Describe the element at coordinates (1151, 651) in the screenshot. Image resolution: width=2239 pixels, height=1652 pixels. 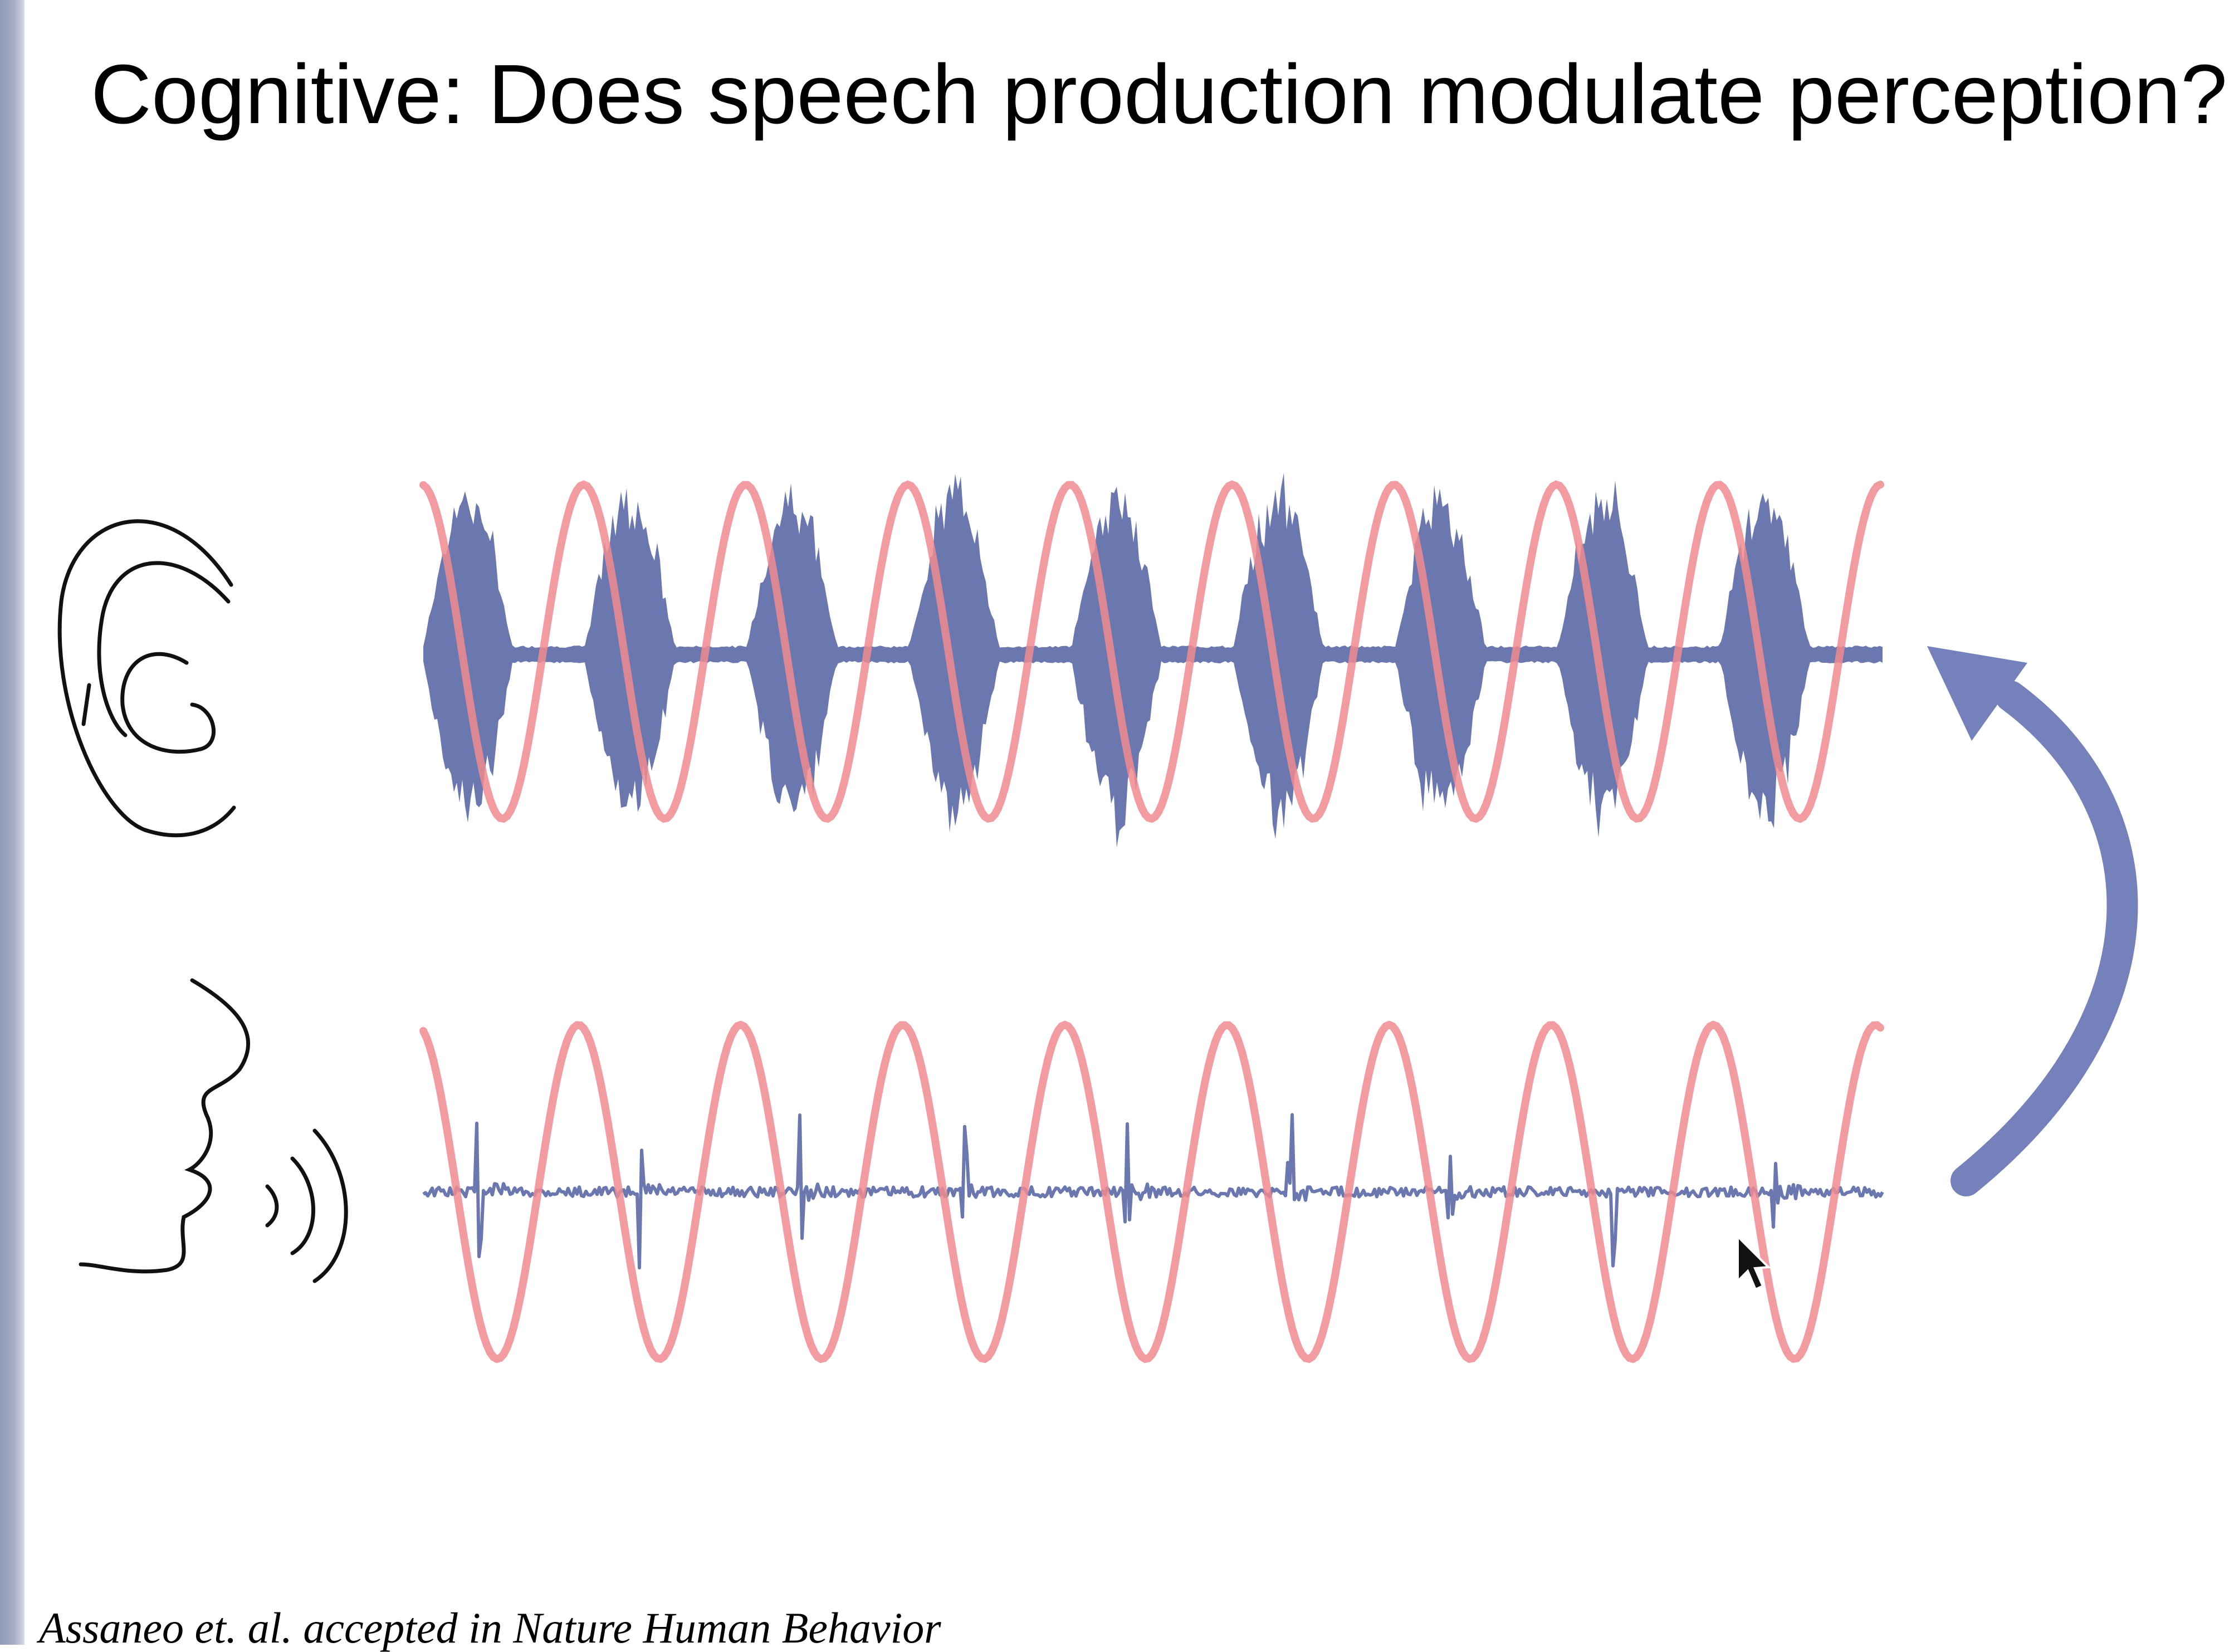
I see `heard-speech-oscillation` at that location.